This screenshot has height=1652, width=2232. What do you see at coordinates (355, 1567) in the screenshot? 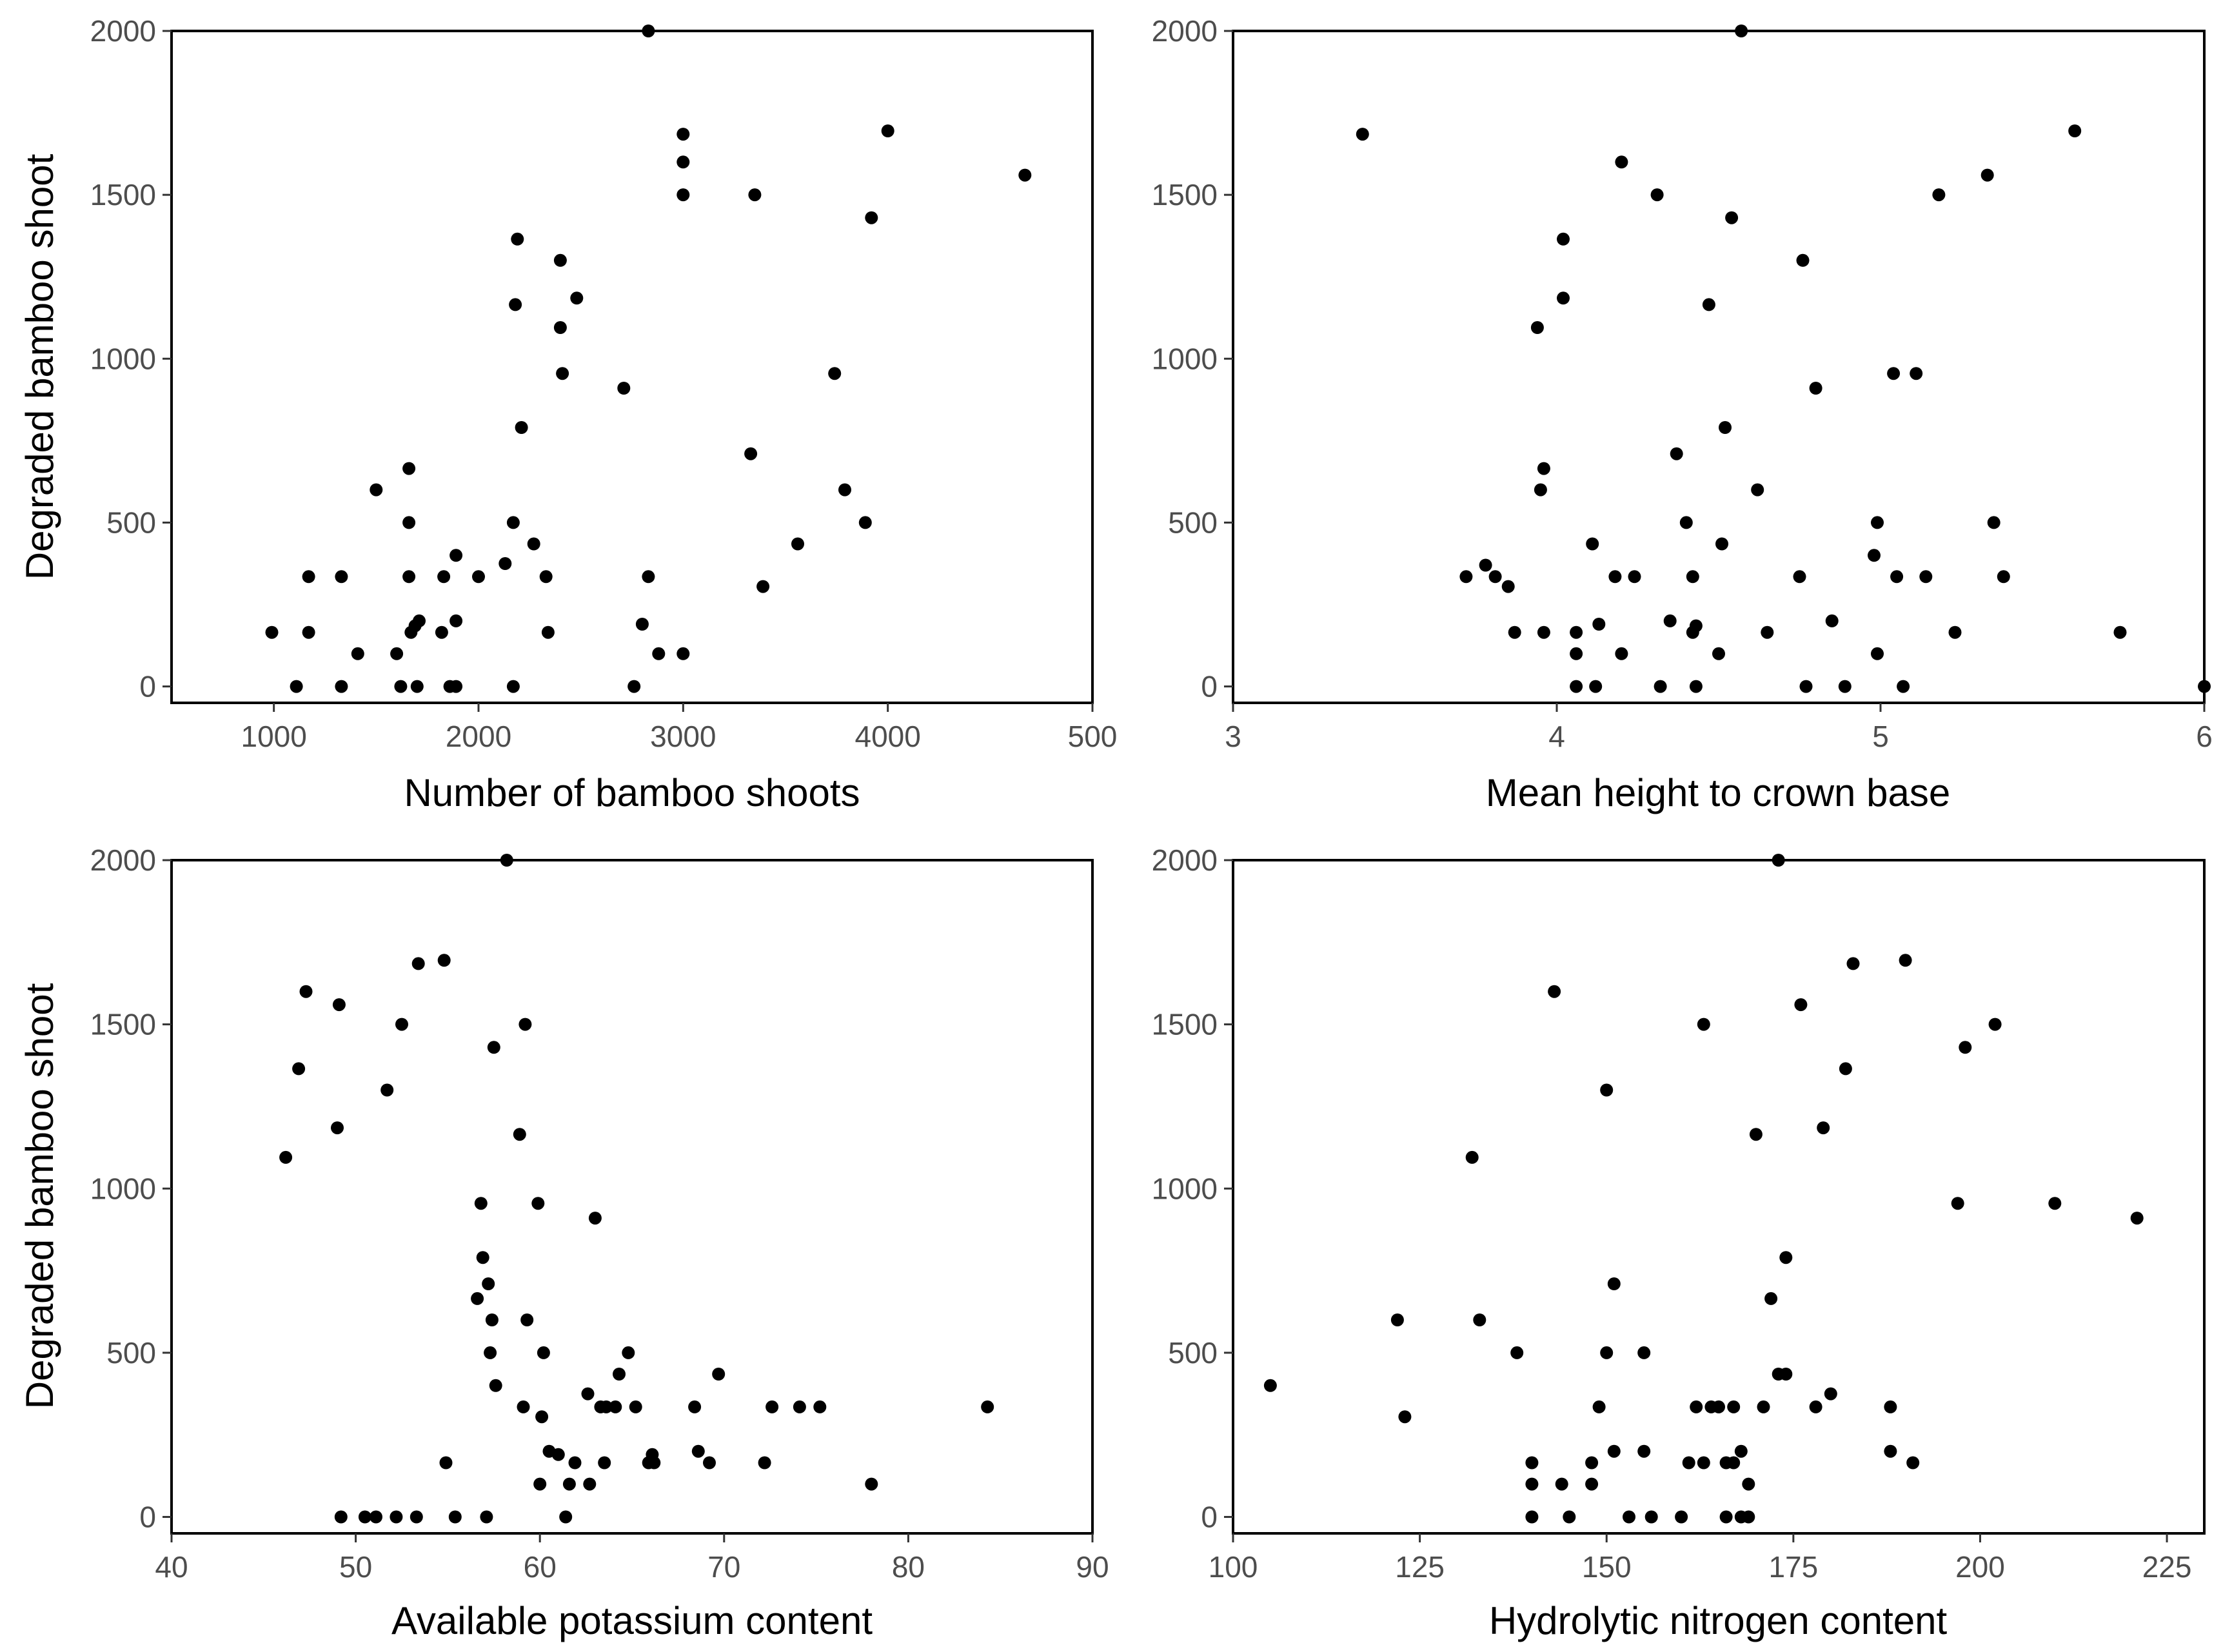
I see `x-tick-label: 50` at bounding box center [355, 1567].